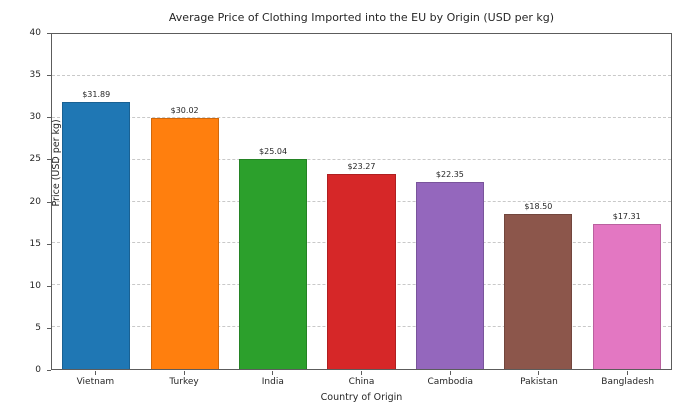 The width and height of the screenshot is (687, 418). Describe the element at coordinates (184, 110) in the screenshot. I see `bar-value-label-turkey: $30.02` at that location.